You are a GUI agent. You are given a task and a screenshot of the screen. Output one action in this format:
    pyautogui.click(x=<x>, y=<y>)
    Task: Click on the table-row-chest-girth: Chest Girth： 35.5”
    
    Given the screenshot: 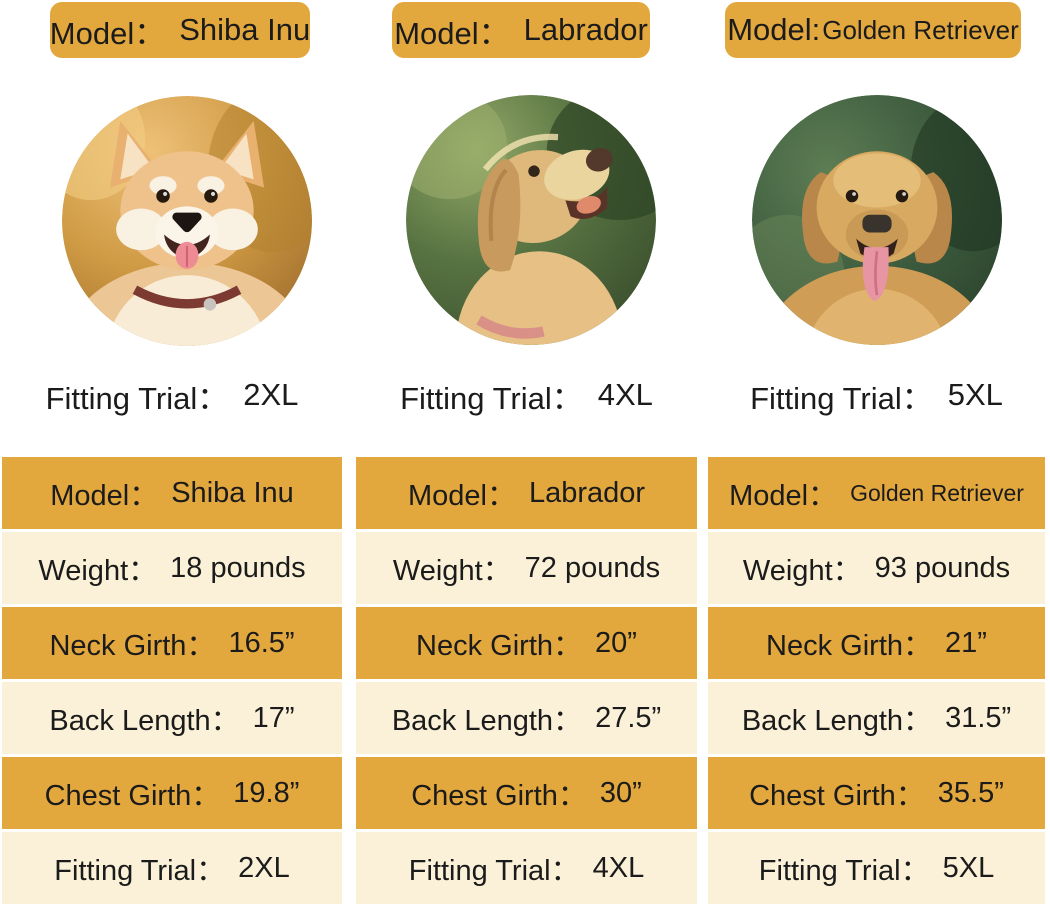 What is the action you would take?
    pyautogui.click(x=876, y=793)
    